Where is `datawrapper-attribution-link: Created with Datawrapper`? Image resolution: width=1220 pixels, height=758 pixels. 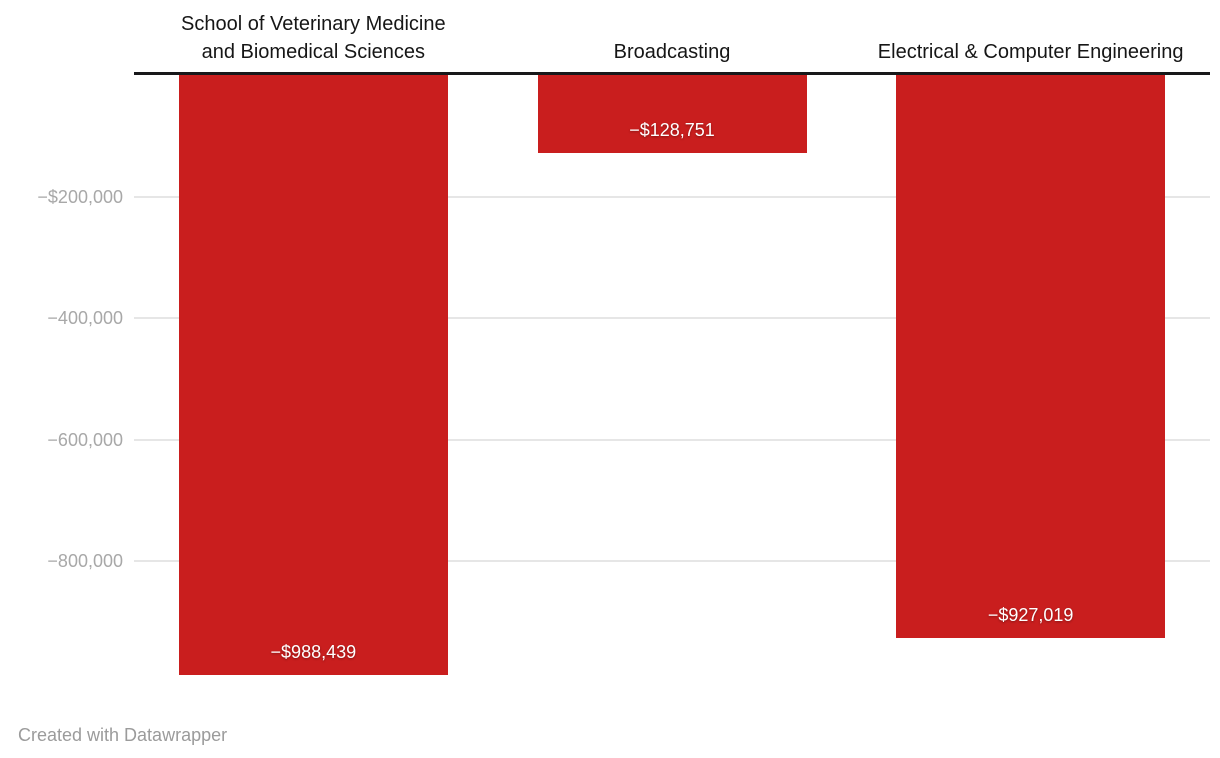
datawrapper-attribution-link: Created with Datawrapper is located at coordinates (123, 735).